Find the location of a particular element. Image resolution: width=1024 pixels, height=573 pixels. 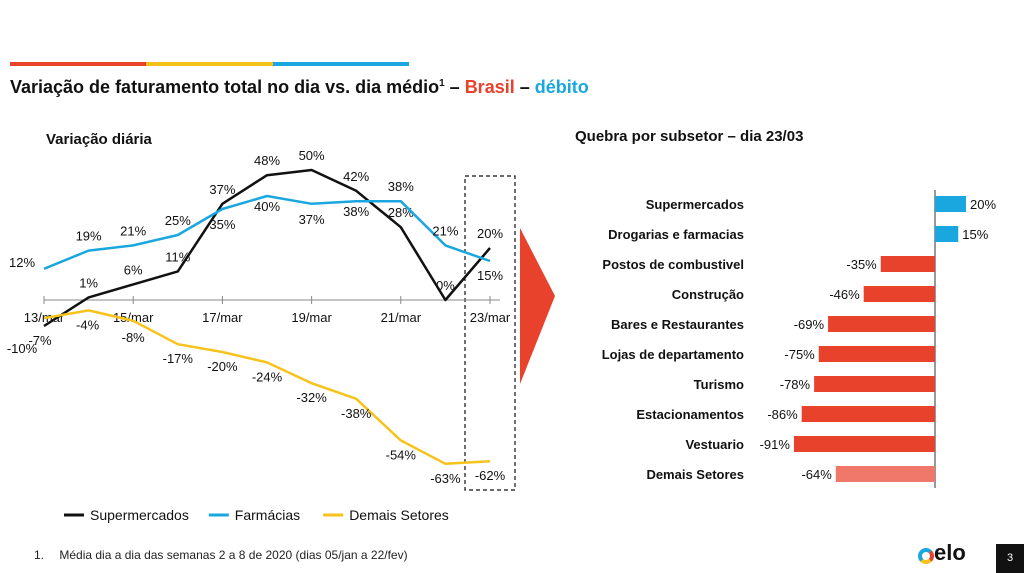

data-label: 1% is located at coordinates (88, 282).